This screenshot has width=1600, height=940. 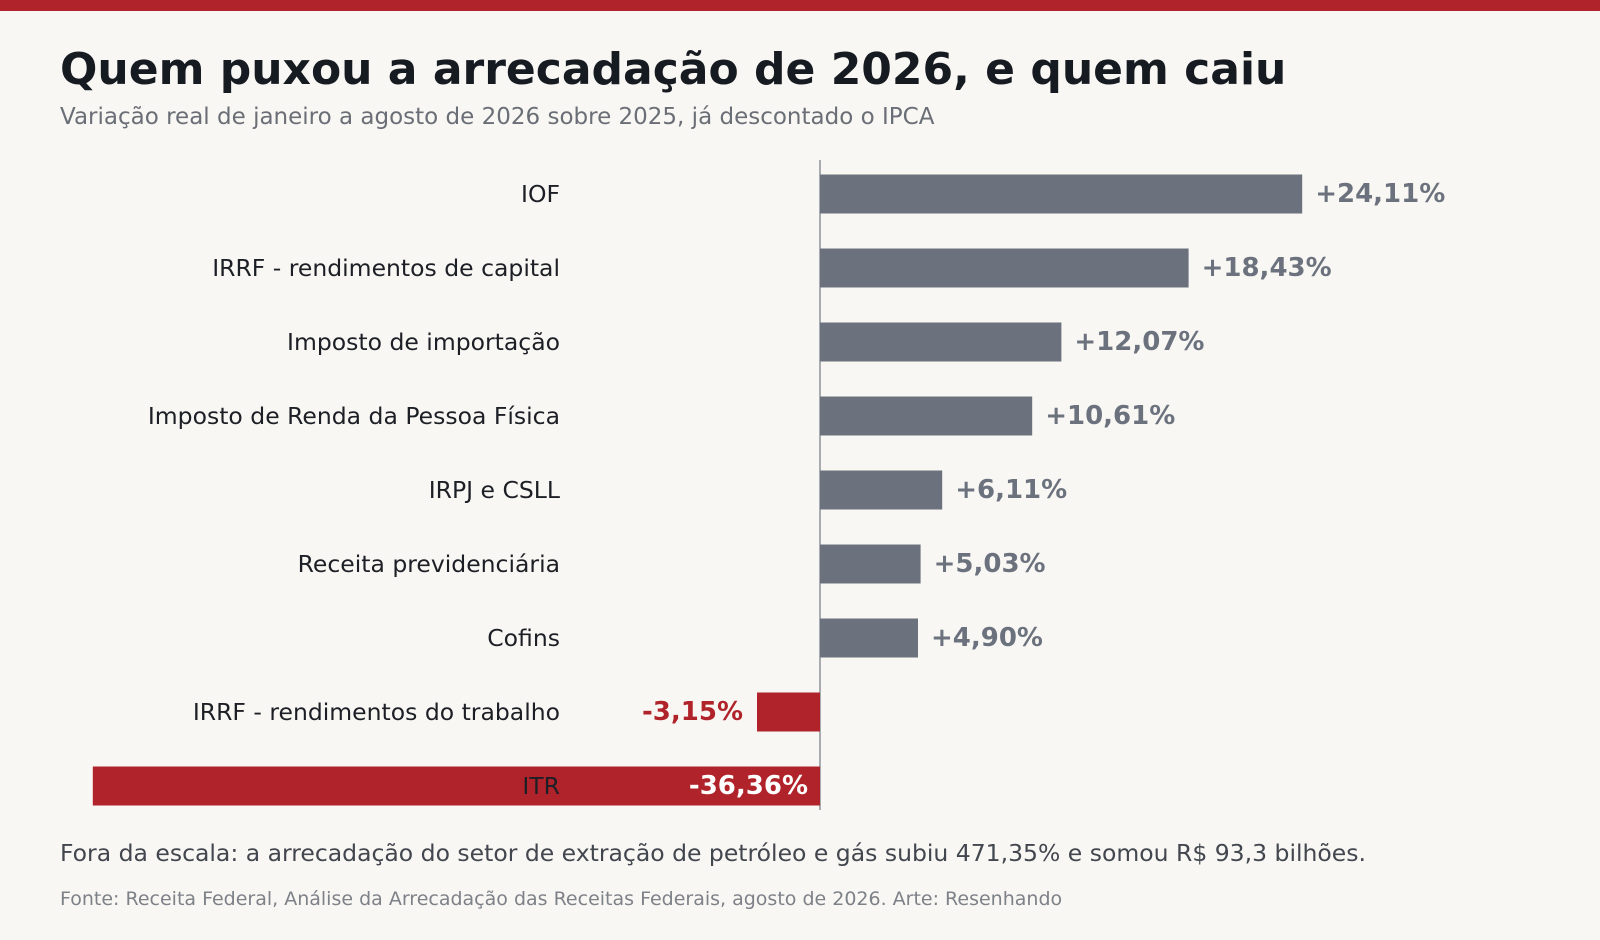 I want to click on value-label-0: +24,11%, so click(x=1380, y=194).